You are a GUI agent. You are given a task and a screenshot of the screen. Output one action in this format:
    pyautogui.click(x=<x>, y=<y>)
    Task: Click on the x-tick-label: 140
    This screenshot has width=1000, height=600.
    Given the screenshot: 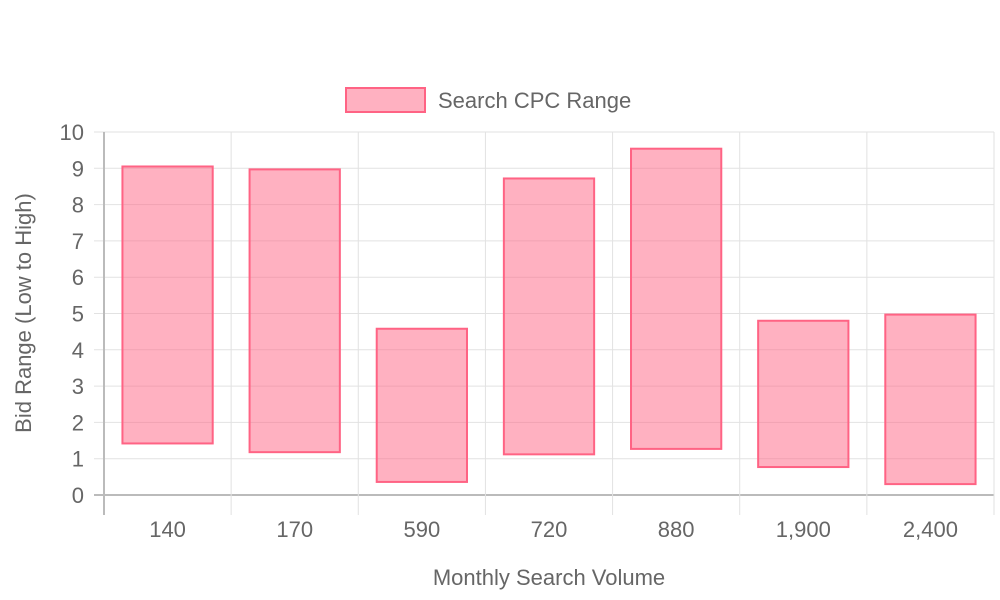 What is the action you would take?
    pyautogui.click(x=167, y=529)
    